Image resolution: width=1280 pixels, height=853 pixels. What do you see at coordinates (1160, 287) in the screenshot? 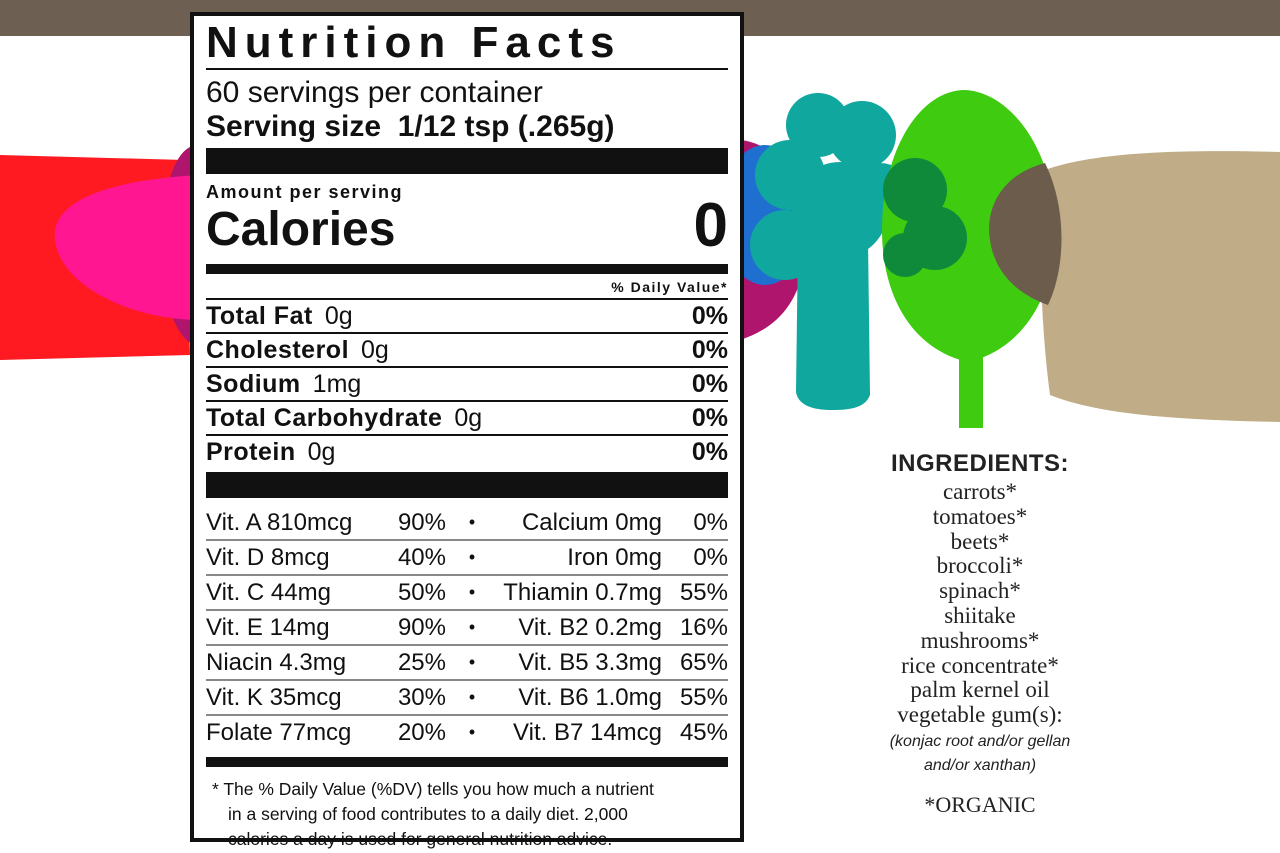
I see `mushroom-cap-tan` at bounding box center [1160, 287].